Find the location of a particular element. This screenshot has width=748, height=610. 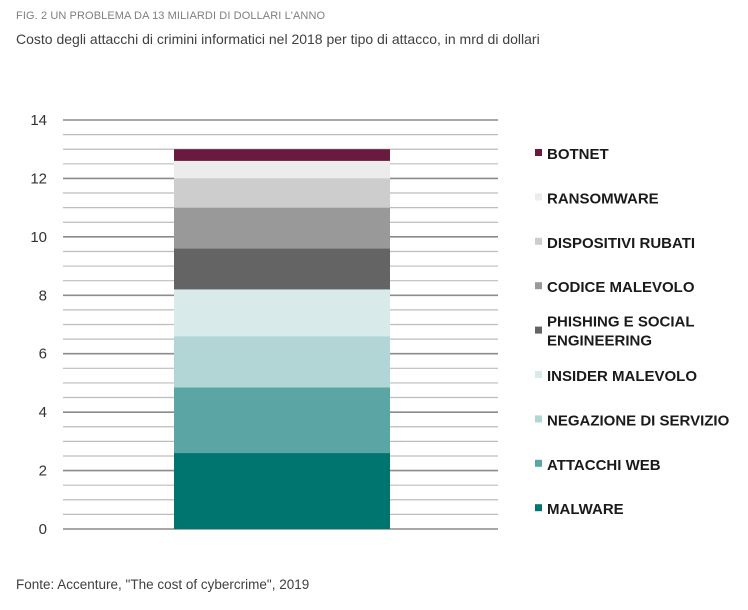

legend-label: CODICE MALEVOLO is located at coordinates (621, 287).